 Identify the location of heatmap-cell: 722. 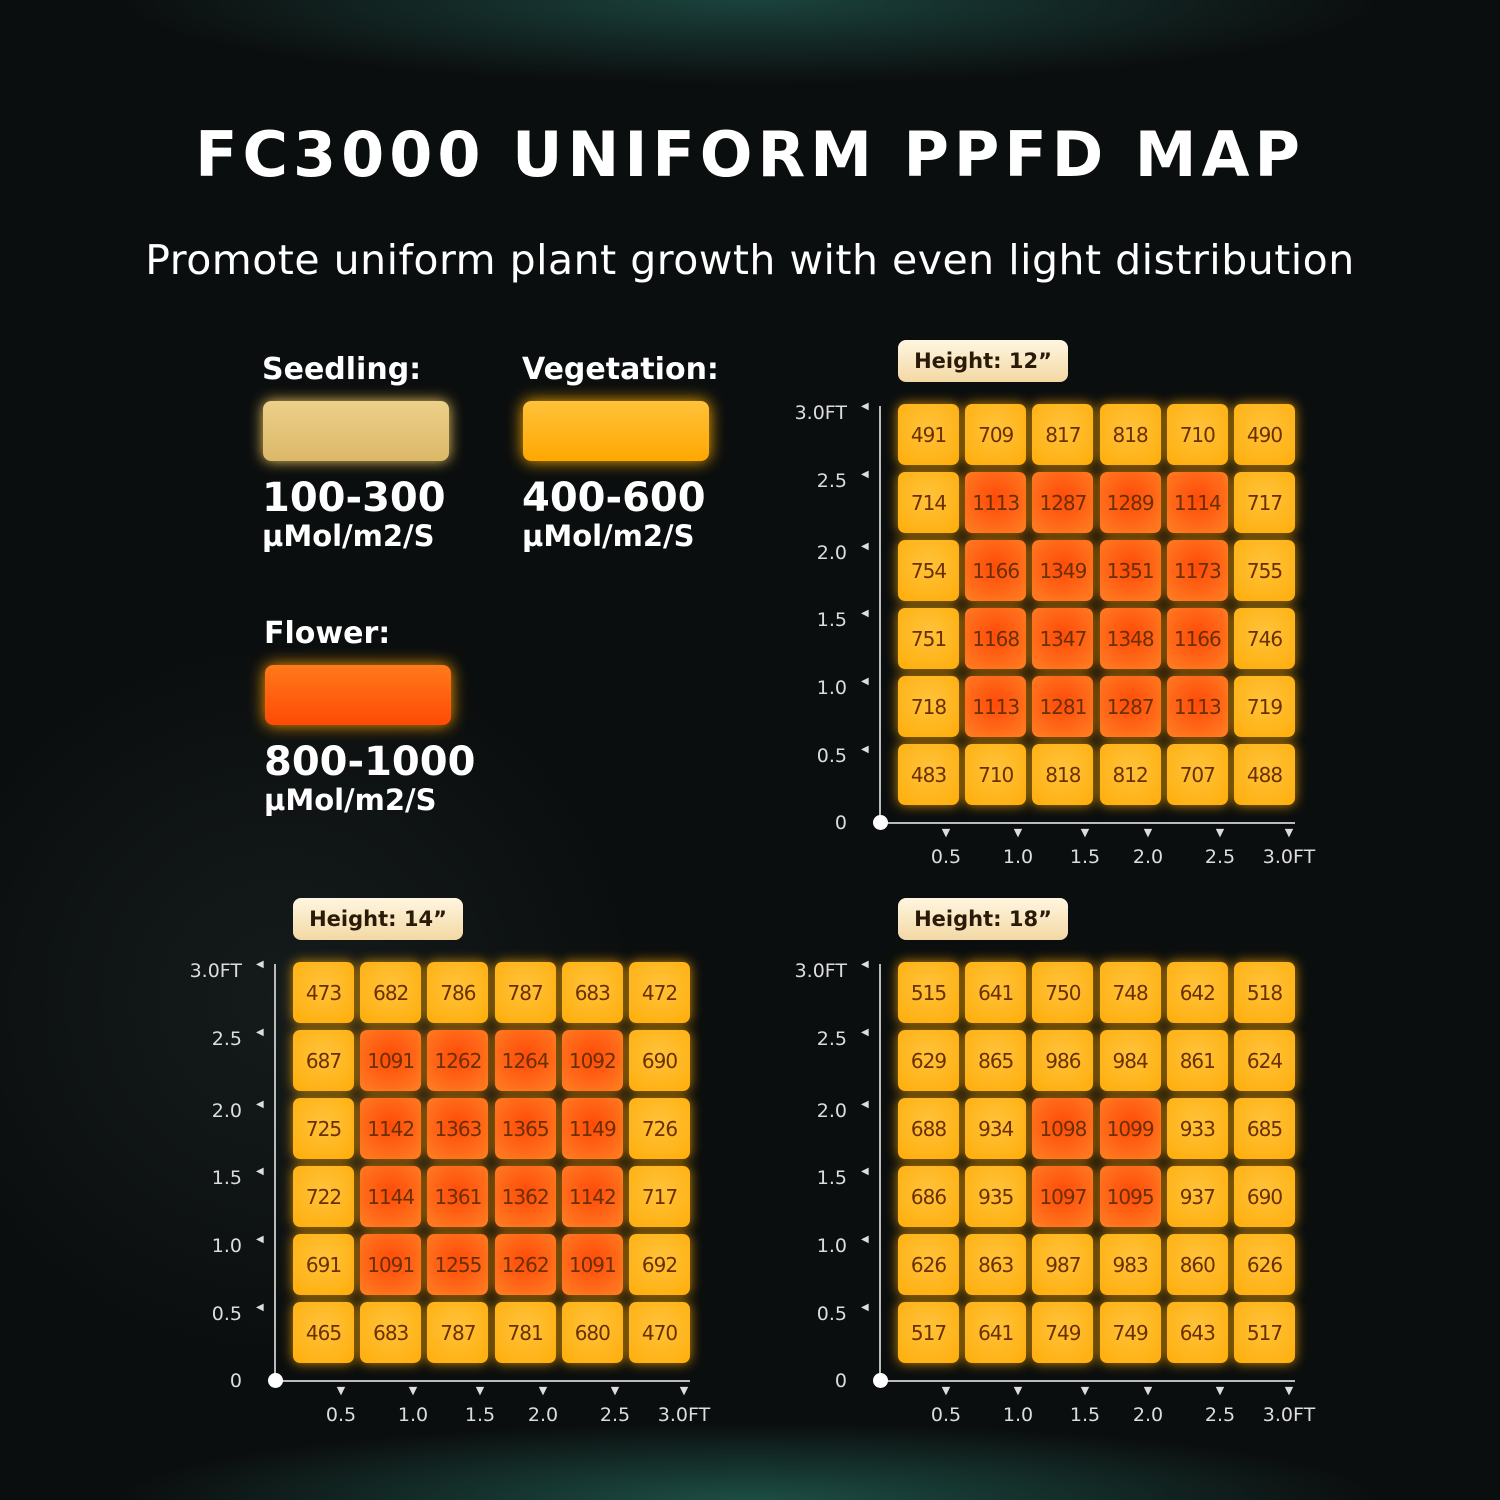
(323, 1196).